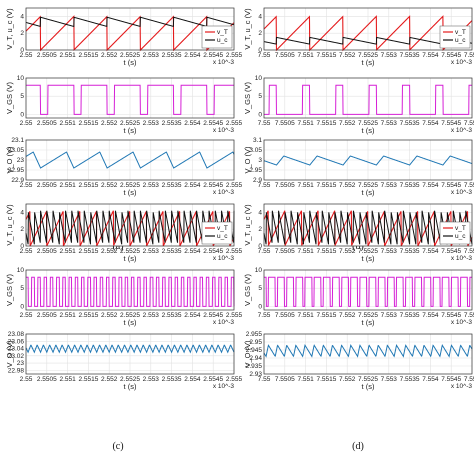  Describe the element at coordinates (21, 78) in the screenshot. I see `y-tick-label: 10` at that location.